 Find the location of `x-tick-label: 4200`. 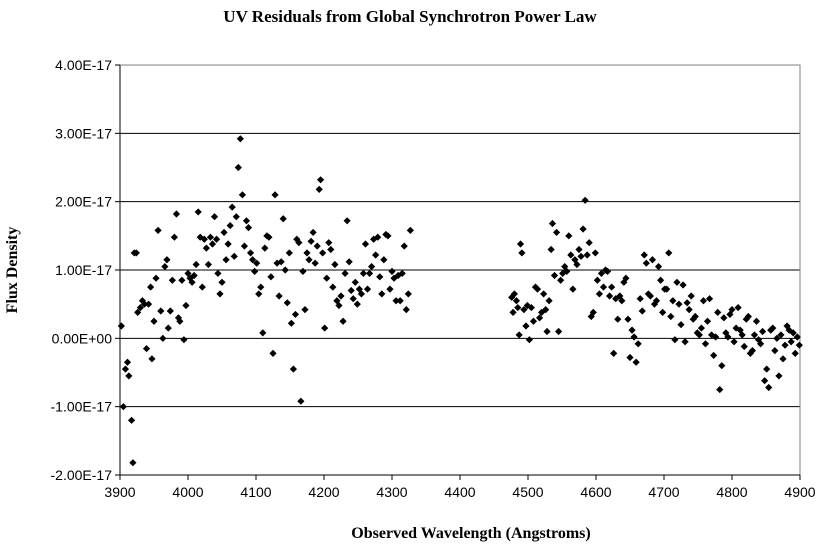

x-tick-label: 4200 is located at coordinates (323, 492).